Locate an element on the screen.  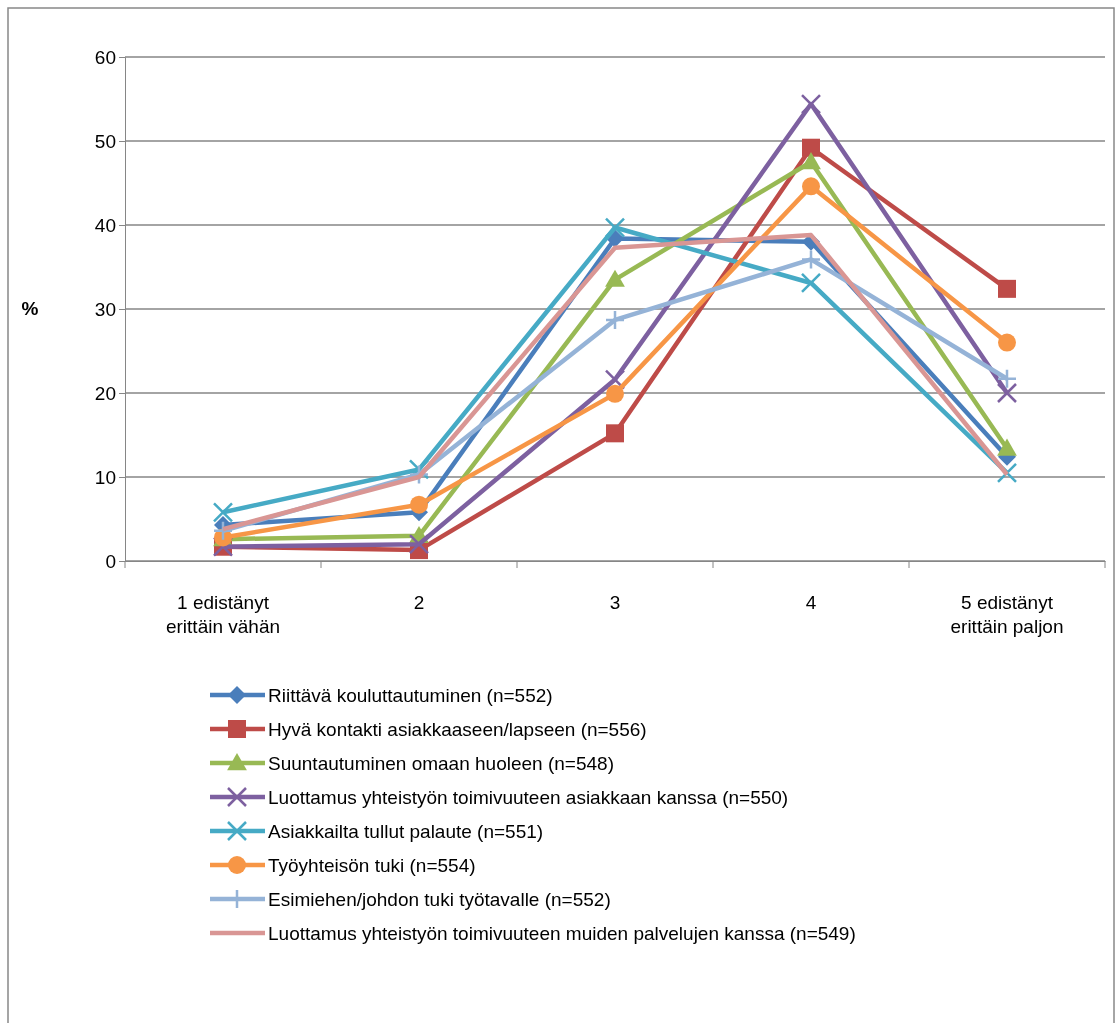
legend-label: Hyvä kontakti asiakkaaseen/lapseen (n=556) is located at coordinates (457, 729).